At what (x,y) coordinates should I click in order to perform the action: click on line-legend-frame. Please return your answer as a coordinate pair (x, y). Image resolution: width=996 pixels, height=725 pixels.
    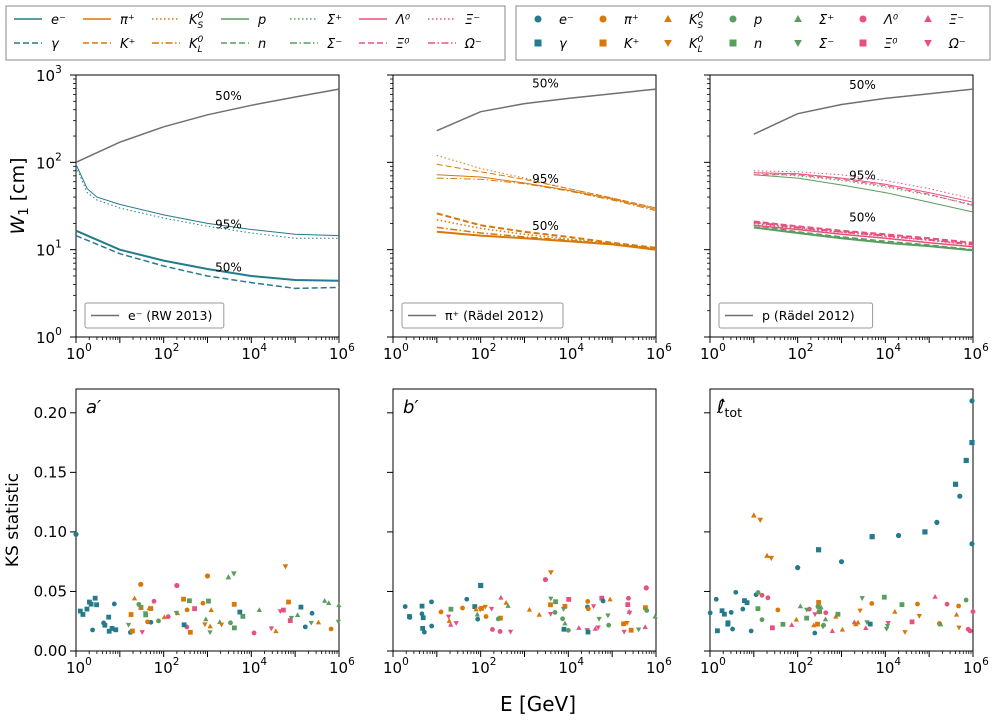
    Looking at the image, I should click on (255, 33).